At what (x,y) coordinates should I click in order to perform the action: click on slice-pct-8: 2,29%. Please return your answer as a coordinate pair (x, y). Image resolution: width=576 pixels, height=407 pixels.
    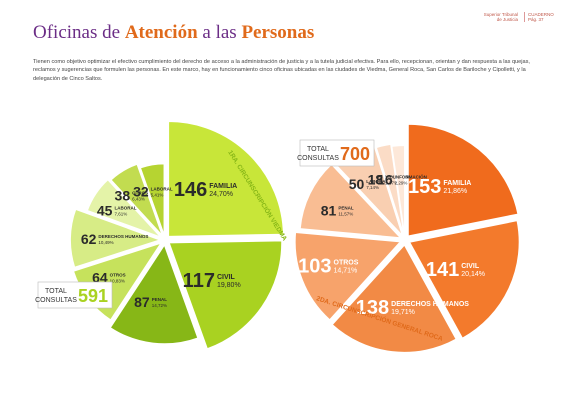
    Looking at the image, I should click on (401, 183).